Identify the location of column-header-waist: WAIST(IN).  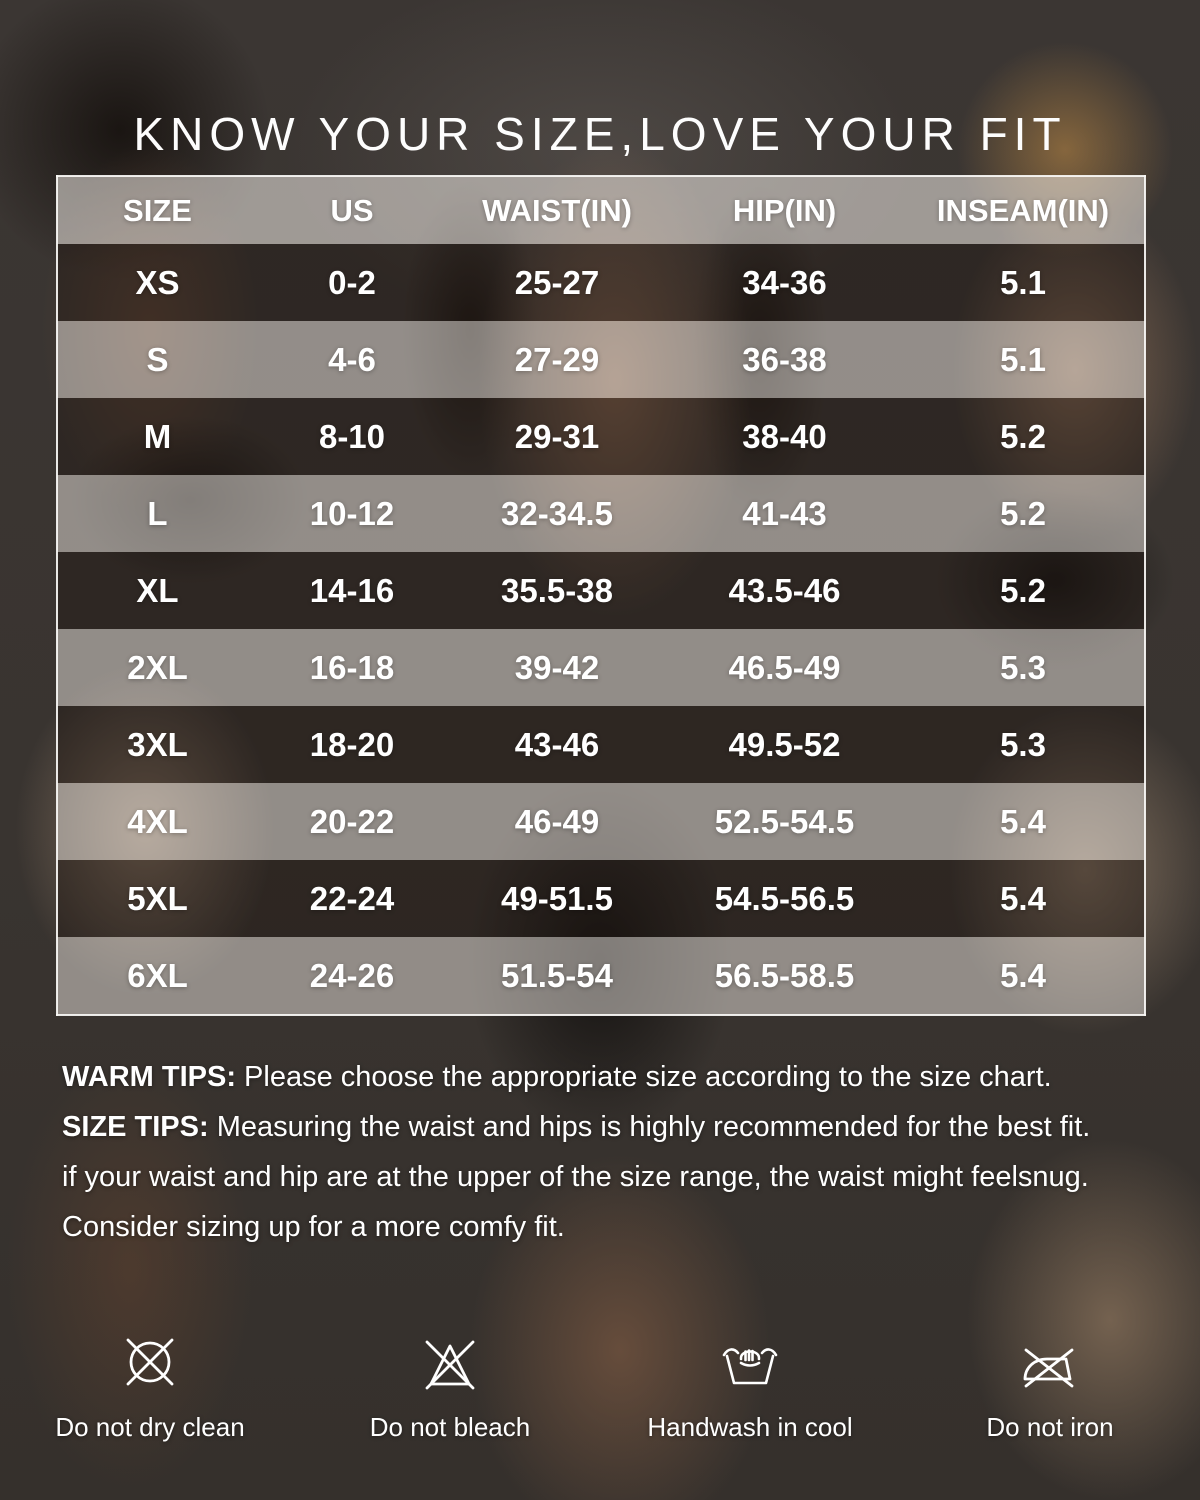
(557, 210).